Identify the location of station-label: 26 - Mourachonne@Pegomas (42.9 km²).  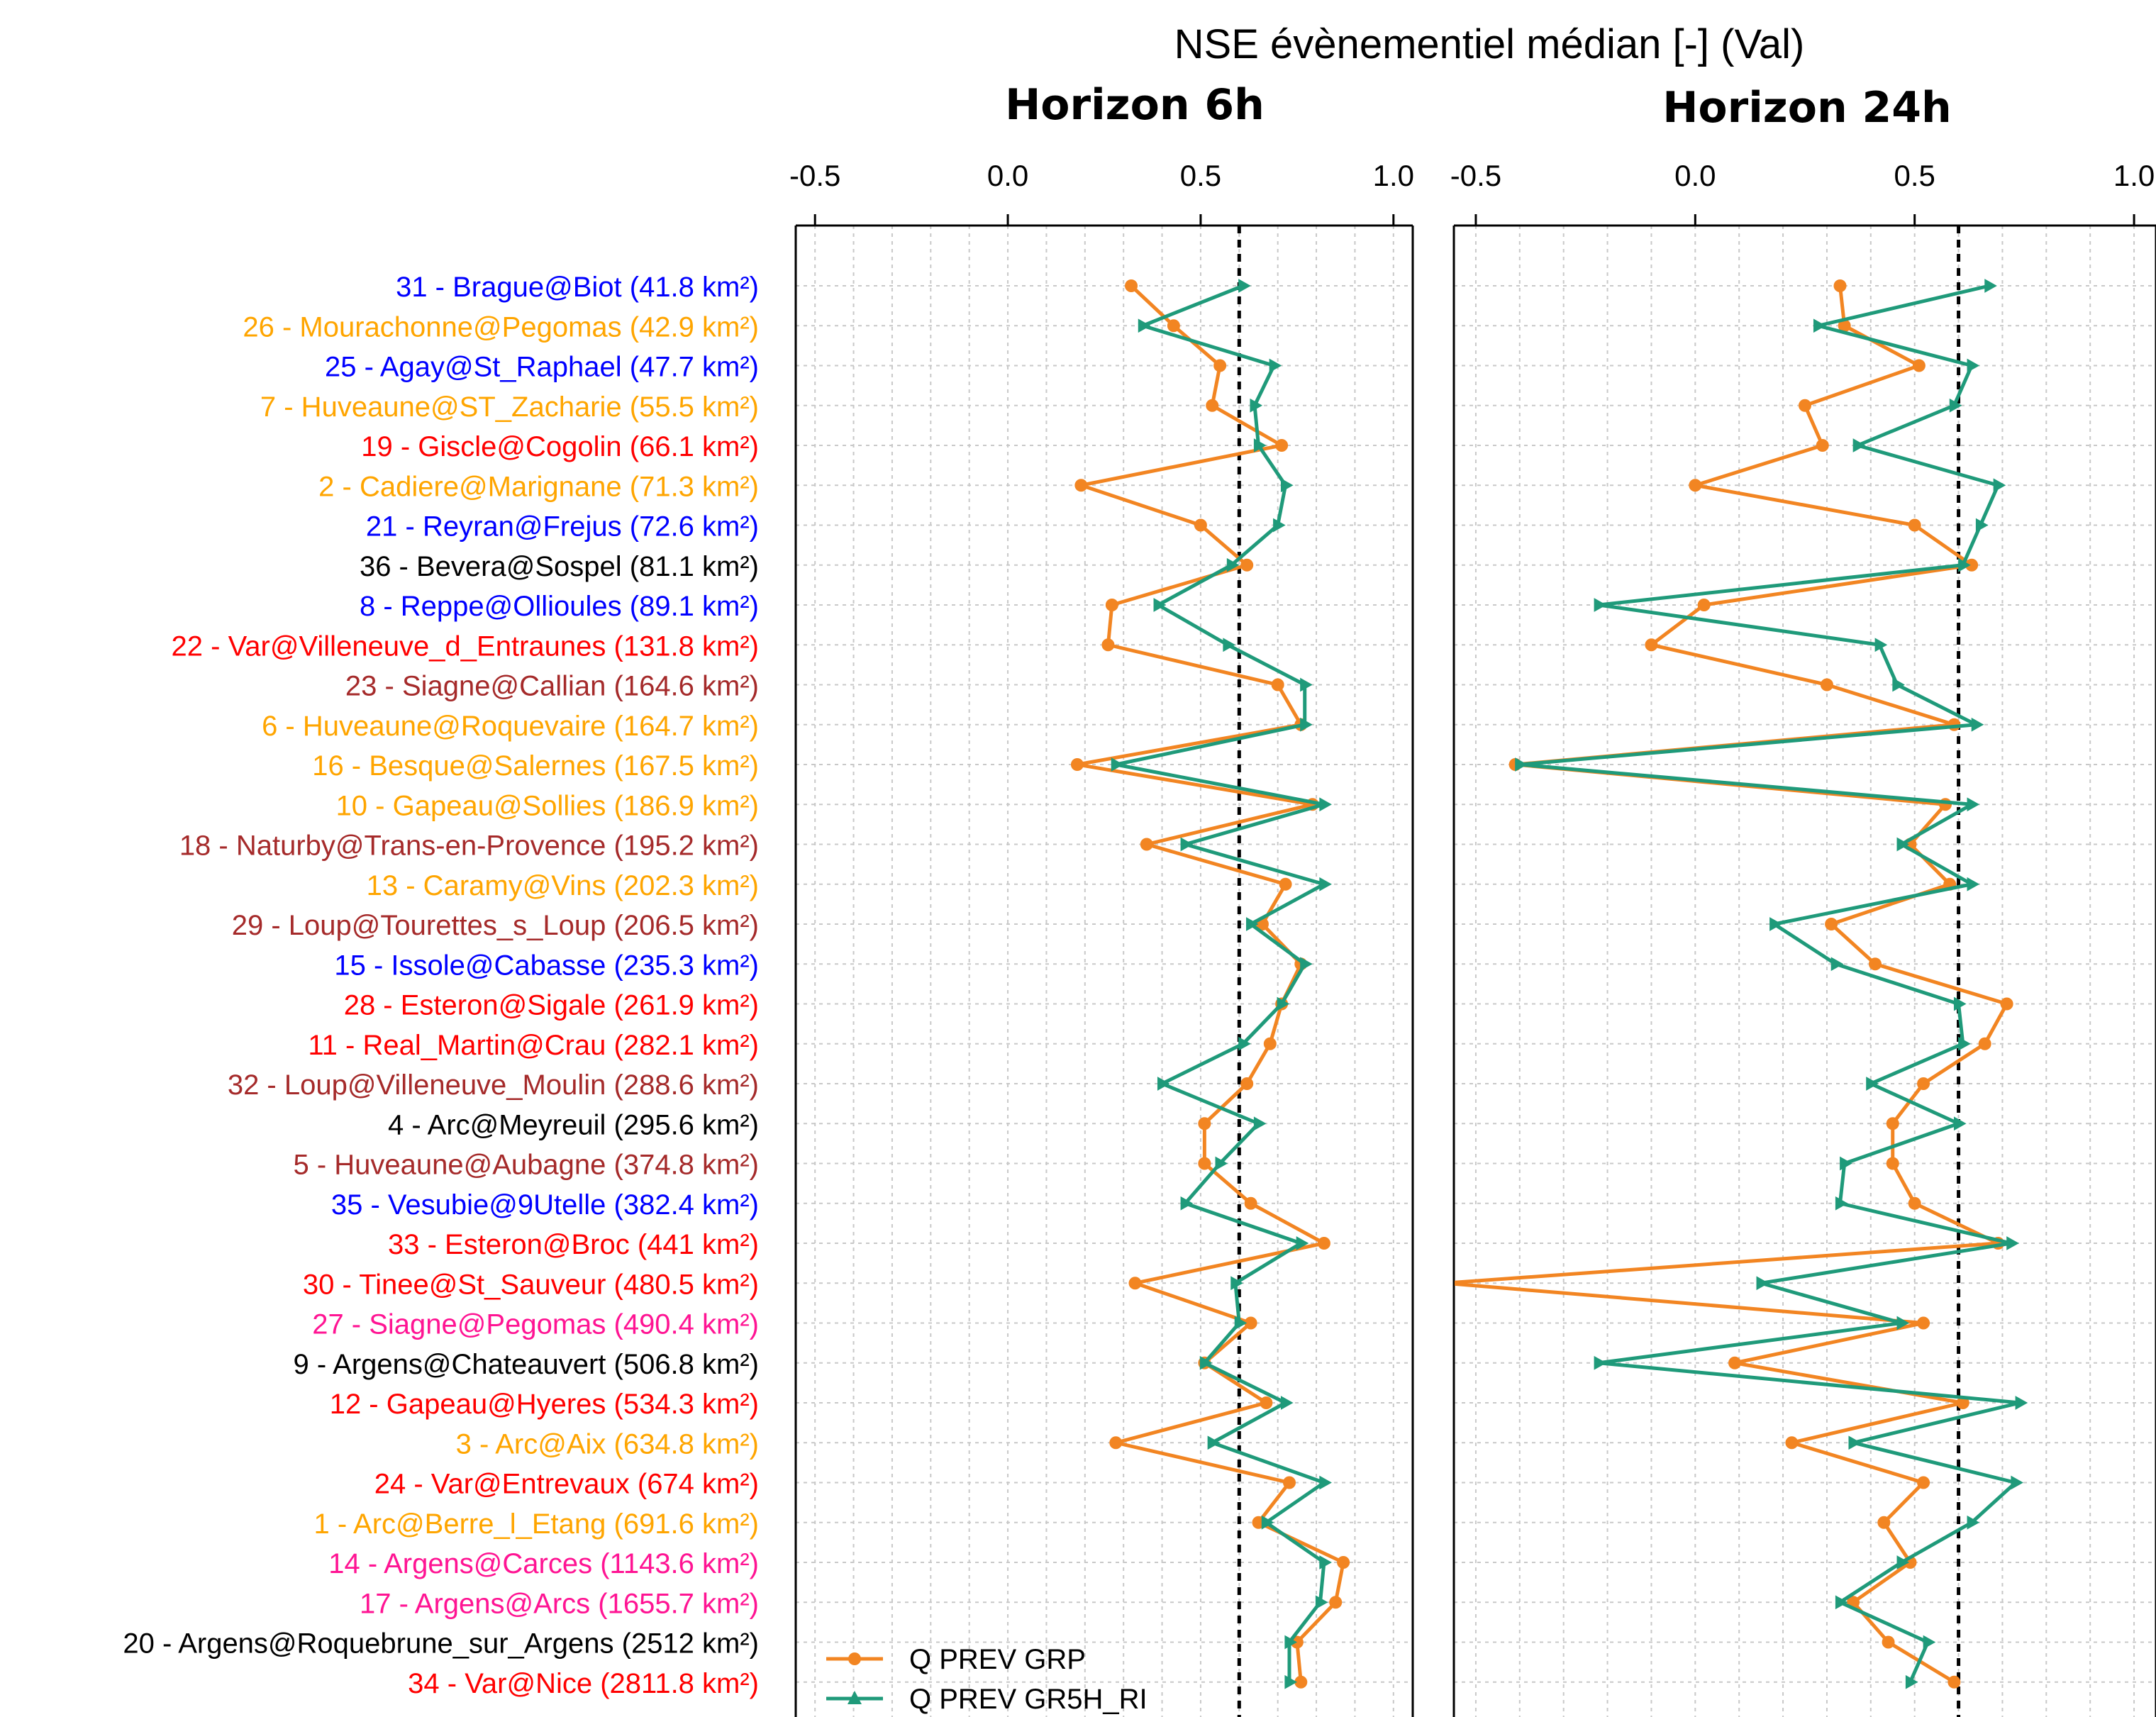
(501, 327).